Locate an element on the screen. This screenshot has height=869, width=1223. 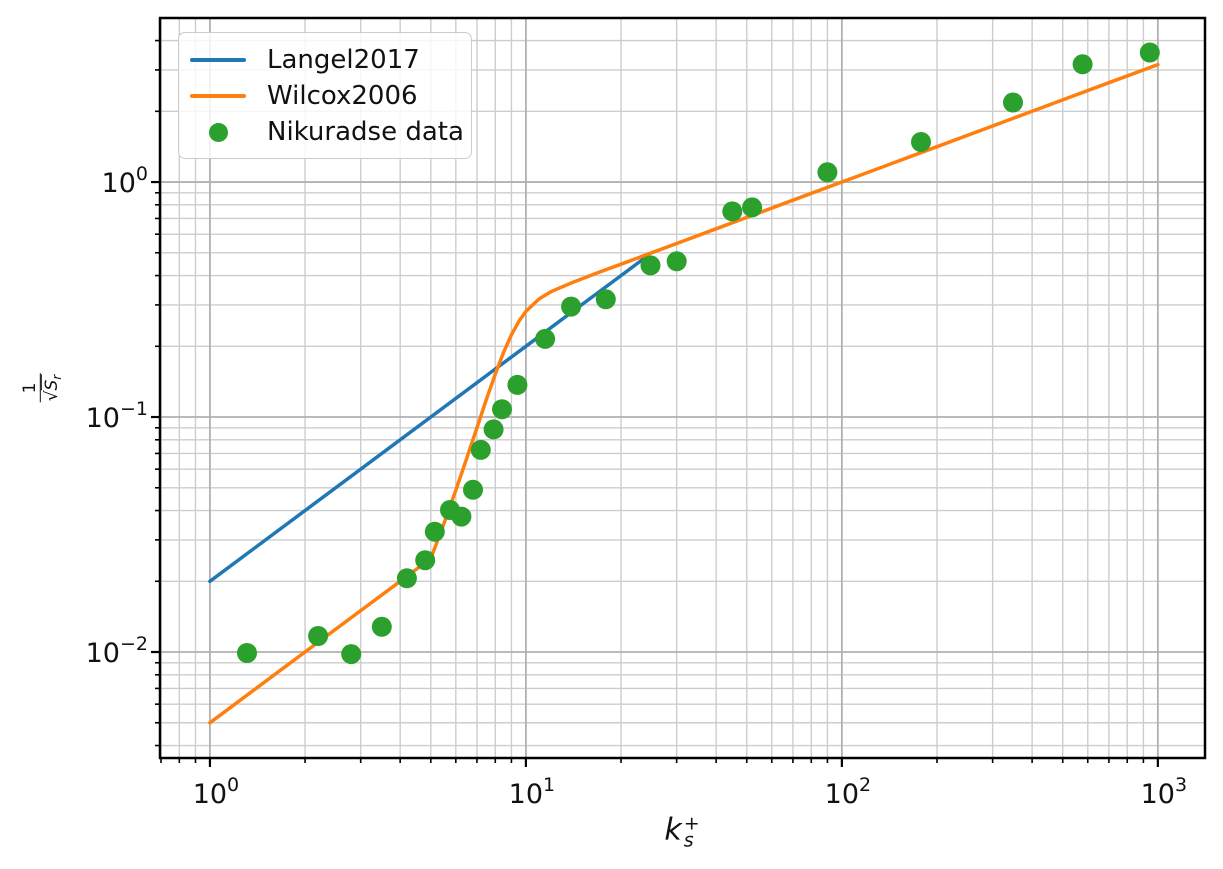
legend-marker-swatch is located at coordinates (218, 132).